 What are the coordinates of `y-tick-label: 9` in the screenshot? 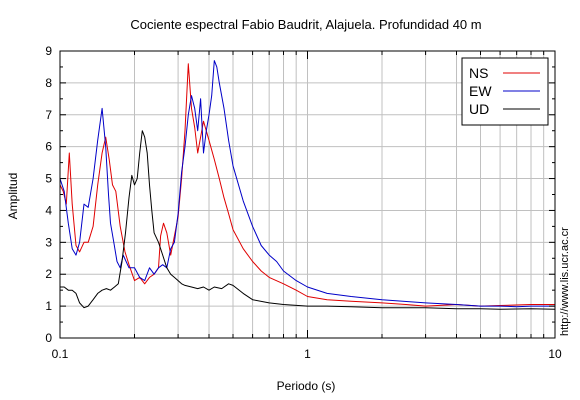 It's located at (48, 51).